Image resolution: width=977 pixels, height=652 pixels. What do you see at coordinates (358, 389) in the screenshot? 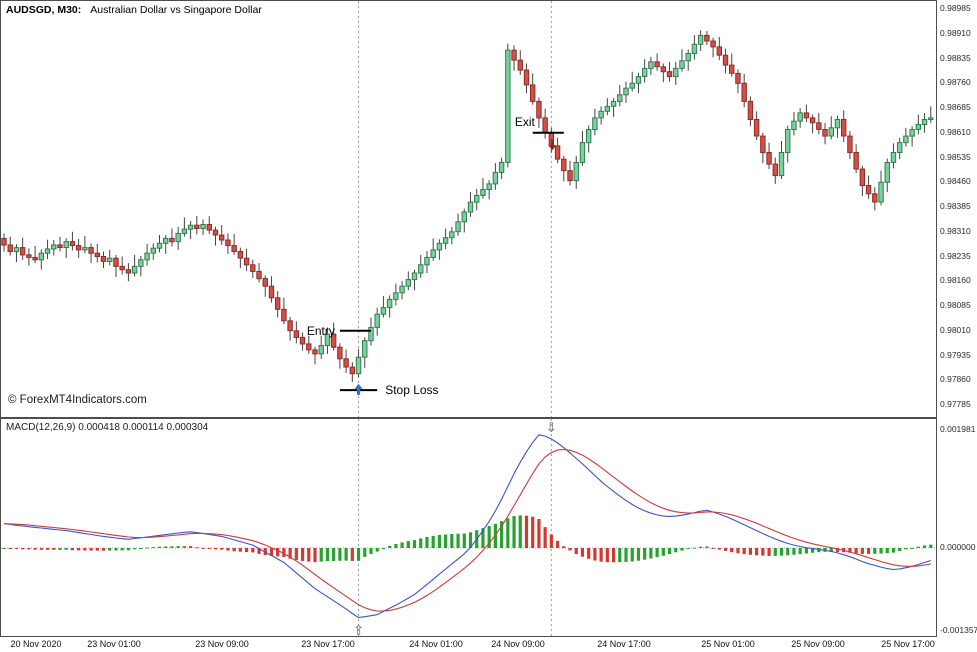
I see `buy-arrow-icon` at bounding box center [358, 389].